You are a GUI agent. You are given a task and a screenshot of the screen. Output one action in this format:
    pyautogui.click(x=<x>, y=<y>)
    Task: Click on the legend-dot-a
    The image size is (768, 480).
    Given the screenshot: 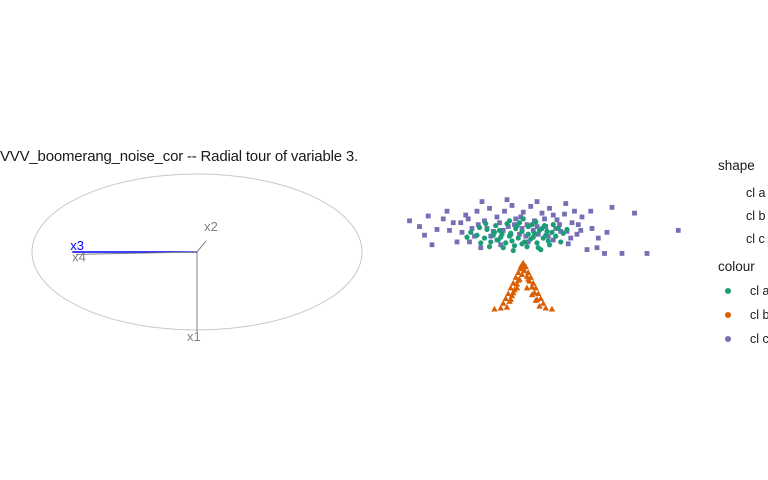 What is the action you would take?
    pyautogui.click(x=728, y=291)
    